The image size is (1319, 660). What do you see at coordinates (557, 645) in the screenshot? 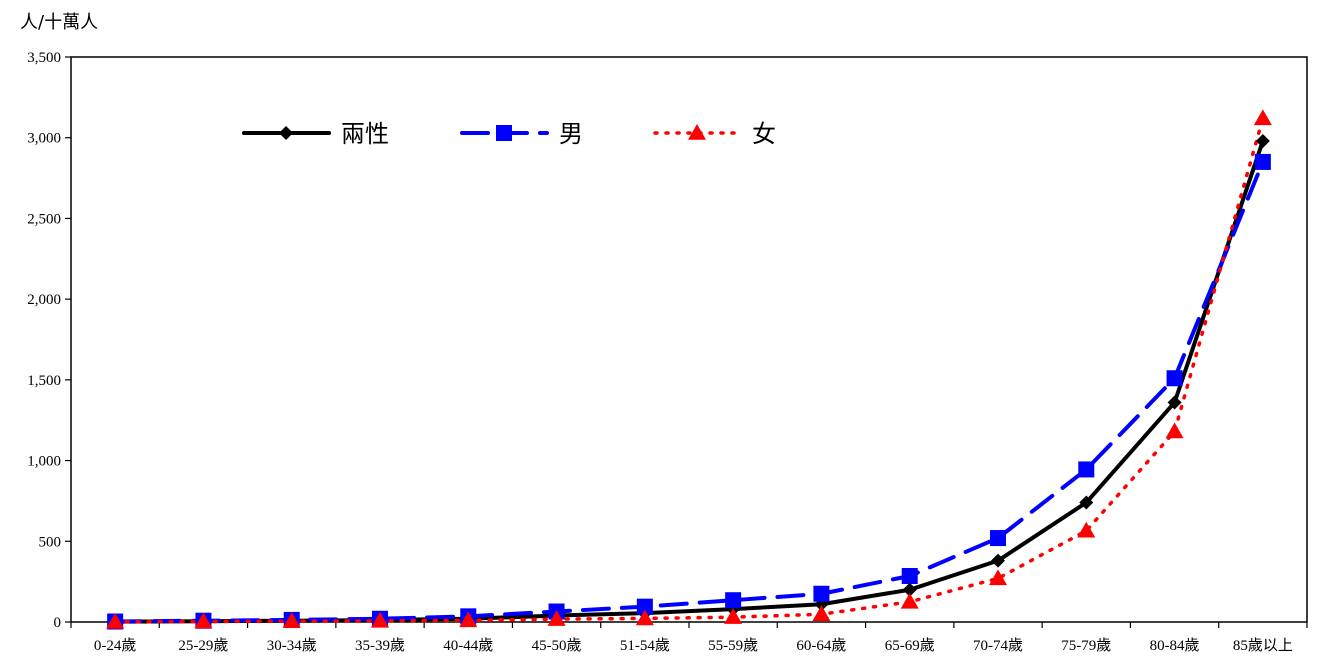
I see `x-tick-label: 45-50歲` at bounding box center [557, 645].